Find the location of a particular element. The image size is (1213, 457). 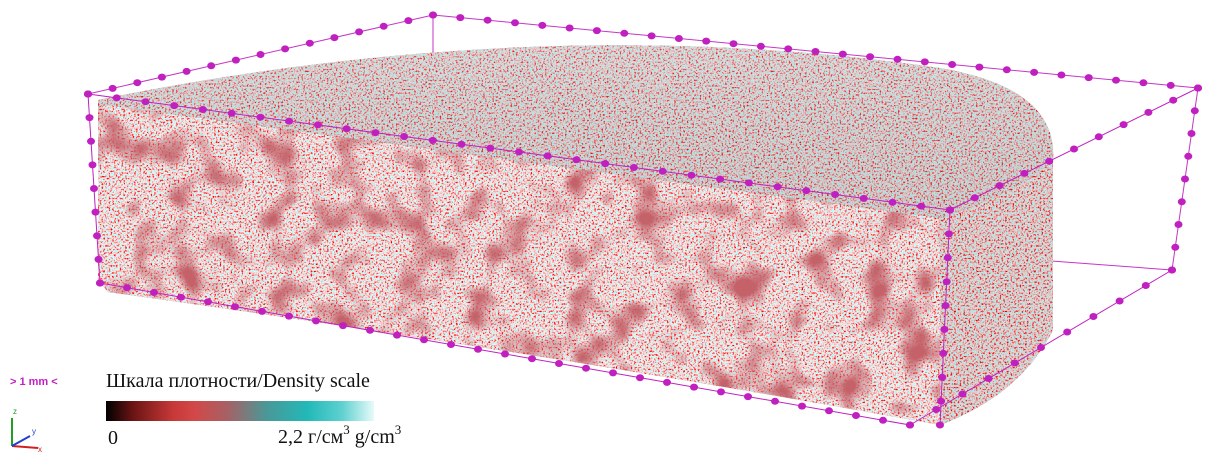

legend-title: Шкала плотности/Density scale is located at coordinates (238, 381).